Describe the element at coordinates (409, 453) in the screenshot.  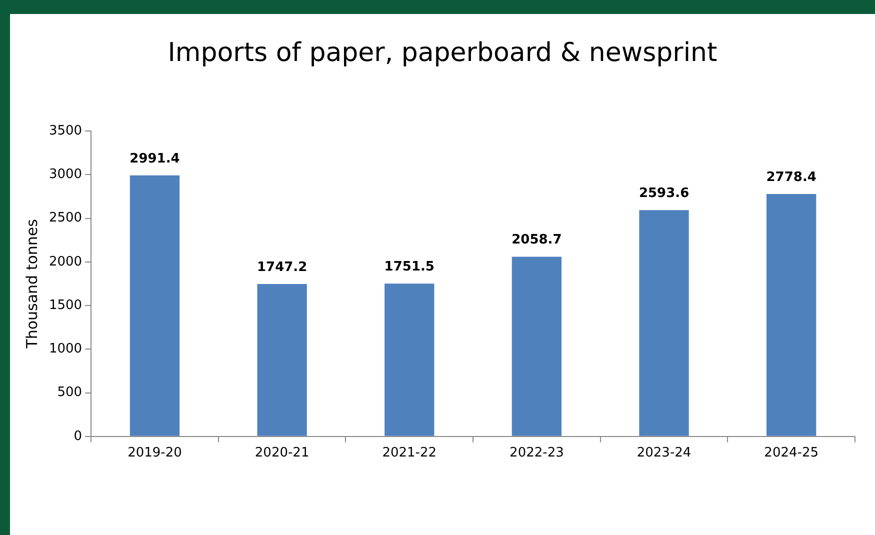
I see `x-tick-label: 2021-22` at that location.